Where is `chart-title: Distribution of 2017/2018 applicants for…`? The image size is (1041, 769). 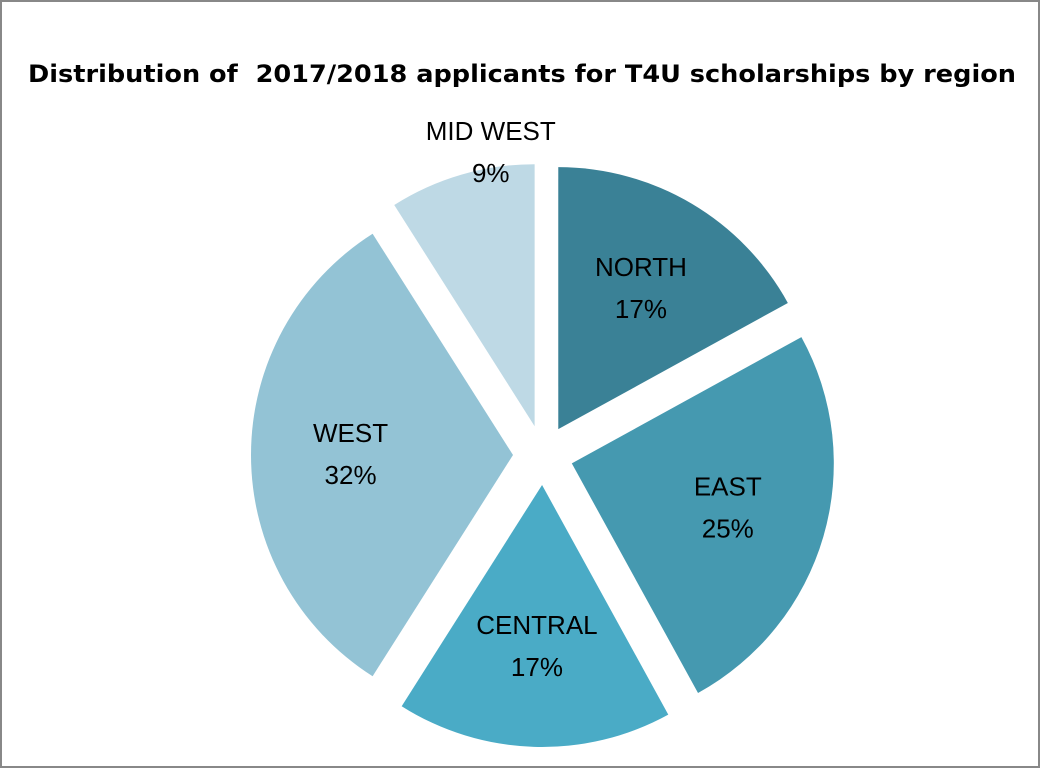
chart-title: Distribution of 2017/2018 applicants for… is located at coordinates (522, 74).